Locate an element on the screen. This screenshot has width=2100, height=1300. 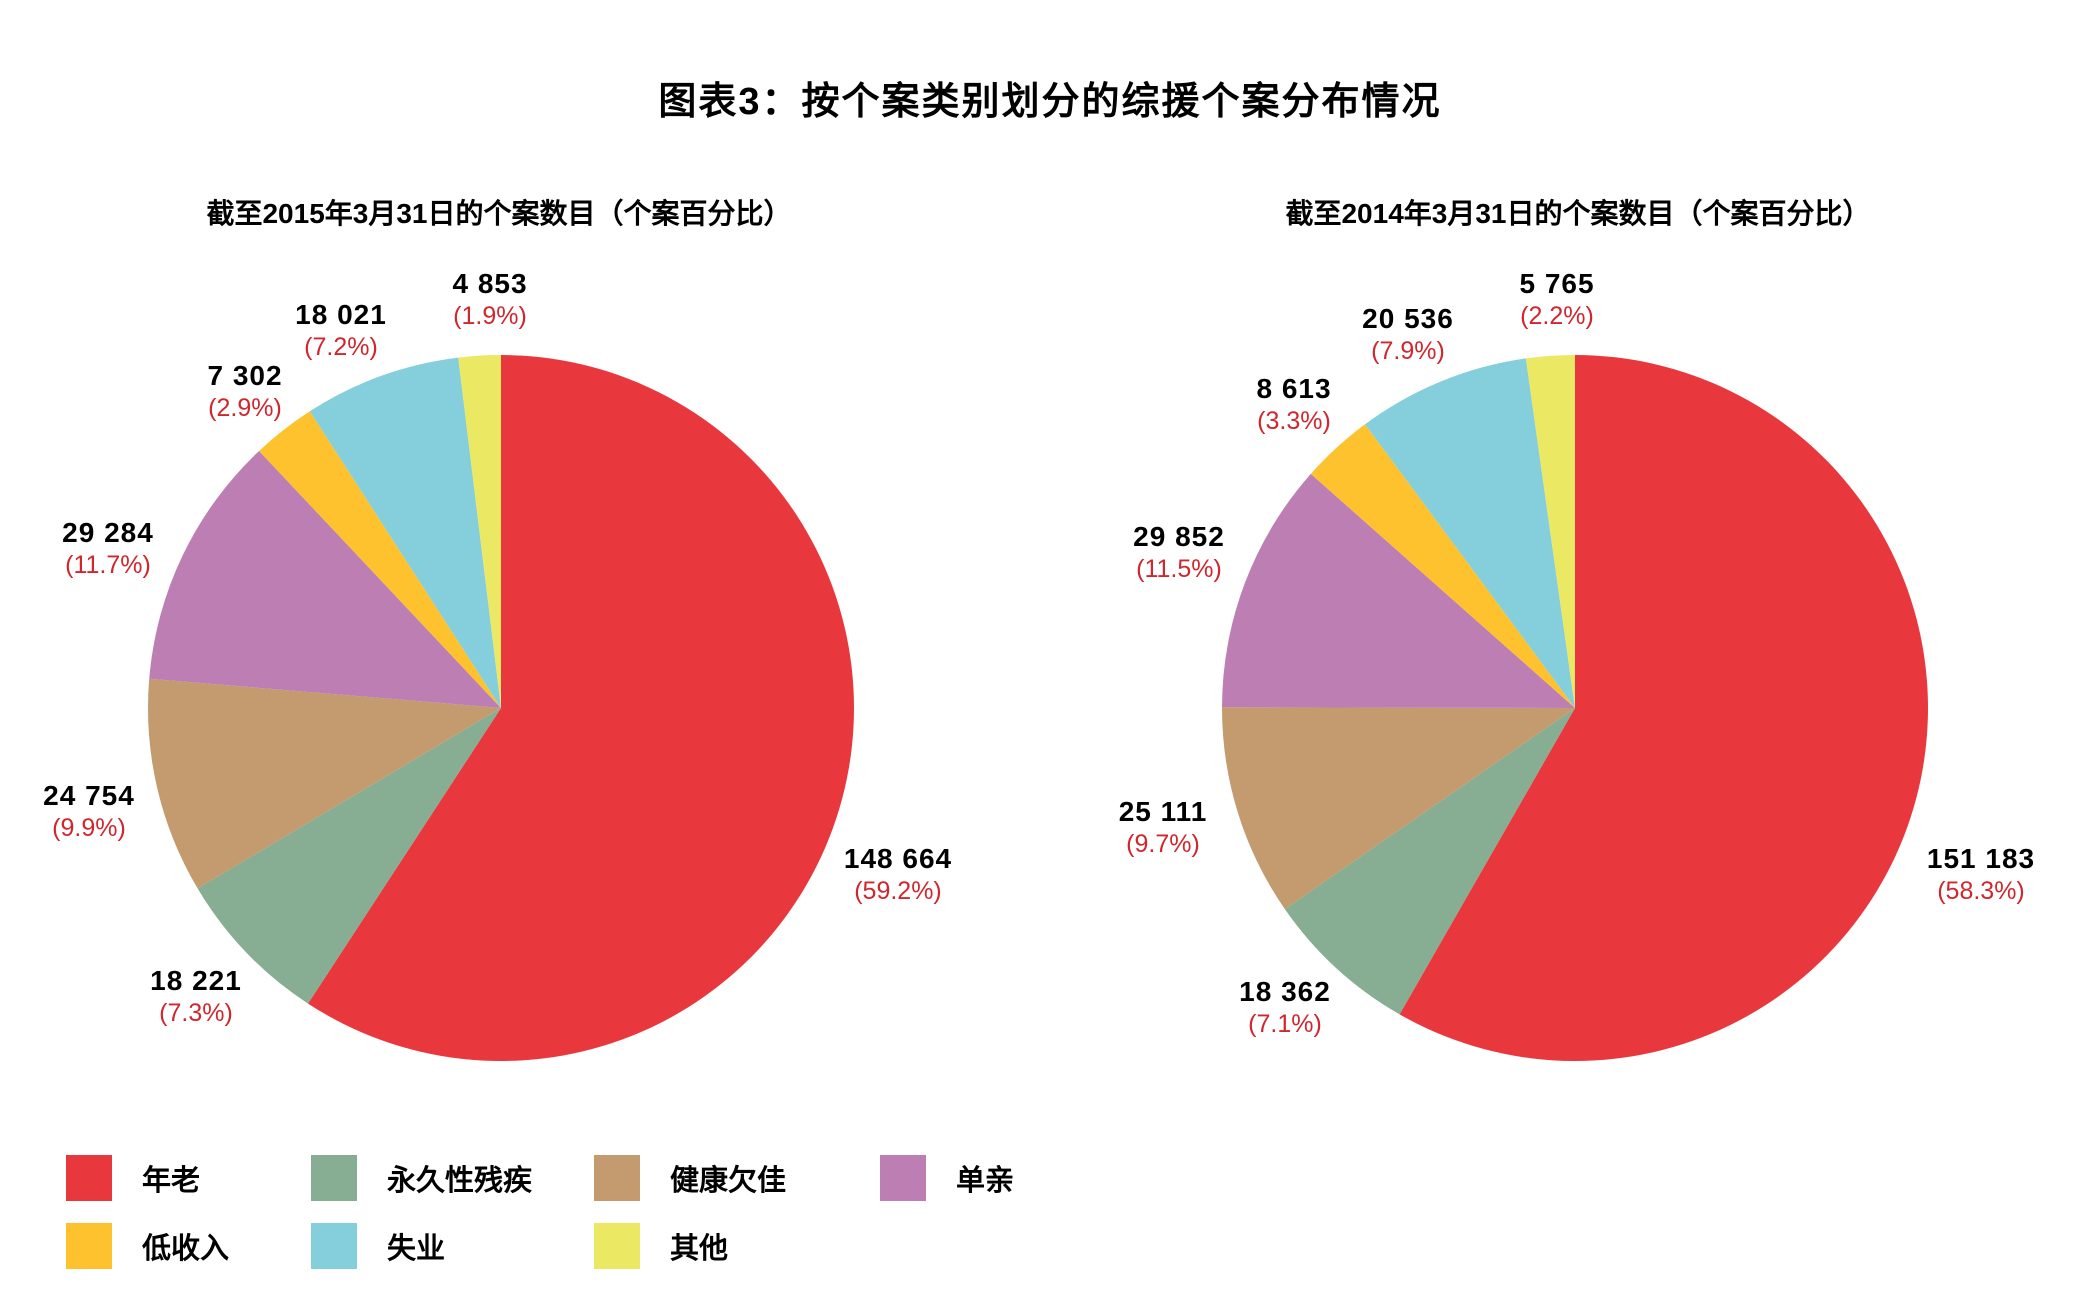
label-percent: (3.3%) is located at coordinates (1294, 420).